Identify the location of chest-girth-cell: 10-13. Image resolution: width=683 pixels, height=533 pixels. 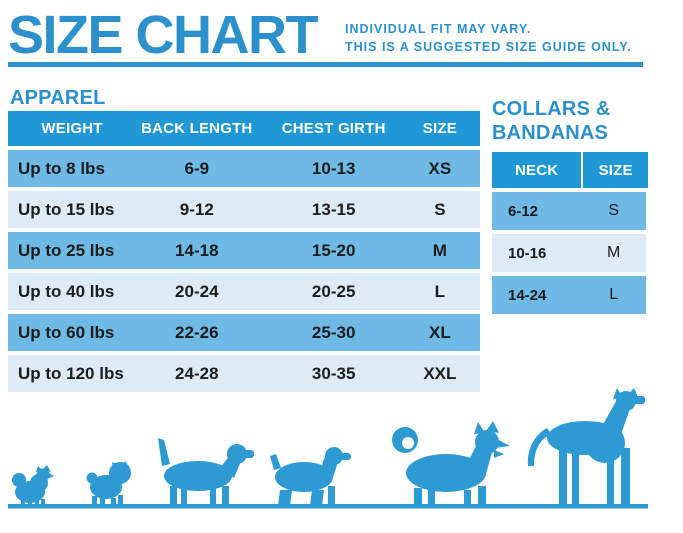
(333, 168).